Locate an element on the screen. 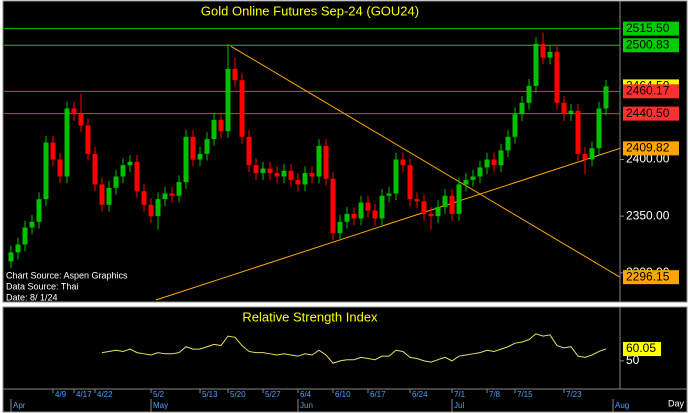 The height and width of the screenshot is (413, 690). x-tick-label: 4/22 is located at coordinates (105, 394).